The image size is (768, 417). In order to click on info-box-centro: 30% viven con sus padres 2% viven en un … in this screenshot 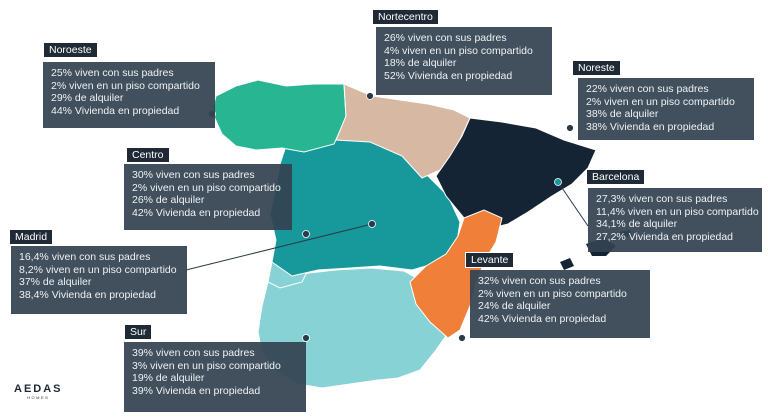, I will do `click(208, 197)`.